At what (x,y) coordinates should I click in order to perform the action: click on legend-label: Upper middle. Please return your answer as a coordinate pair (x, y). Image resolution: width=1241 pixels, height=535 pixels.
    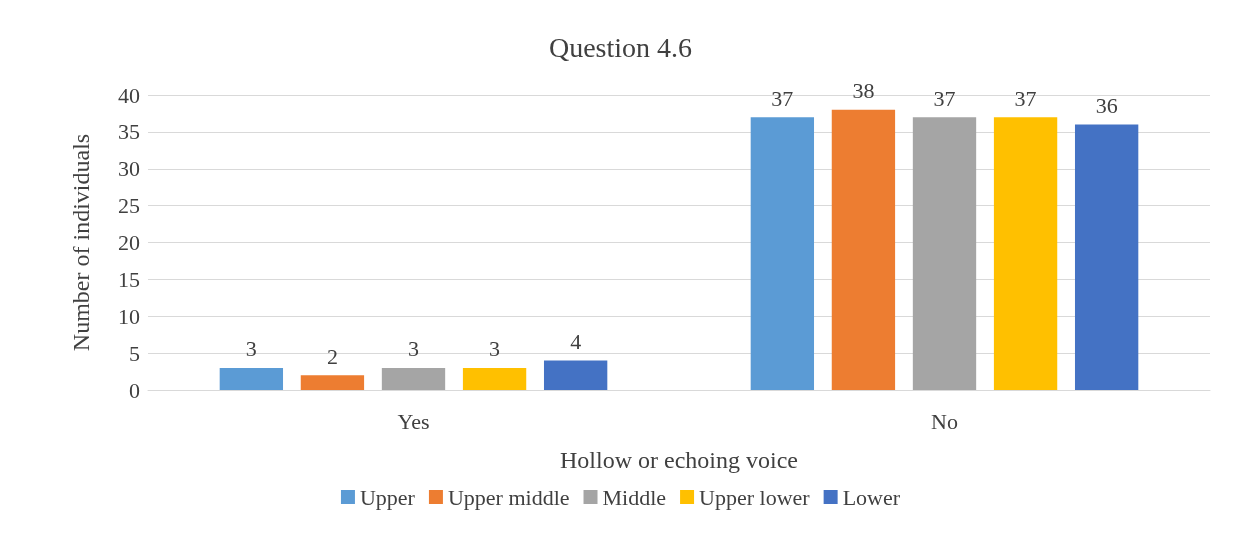
    Looking at the image, I should click on (508, 497).